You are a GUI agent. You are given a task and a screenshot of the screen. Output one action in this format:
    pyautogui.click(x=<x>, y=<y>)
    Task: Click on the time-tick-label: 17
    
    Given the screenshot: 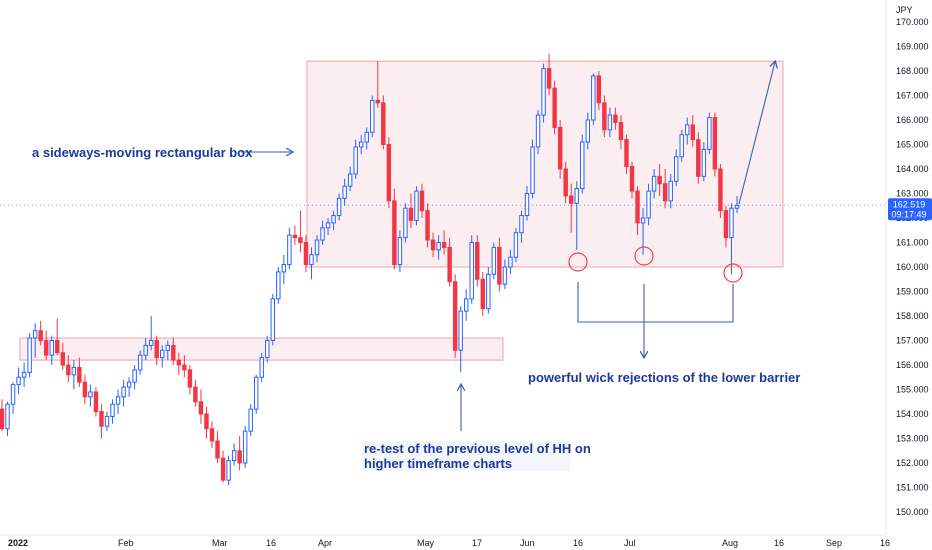 What is the action you would take?
    pyautogui.click(x=477, y=543)
    